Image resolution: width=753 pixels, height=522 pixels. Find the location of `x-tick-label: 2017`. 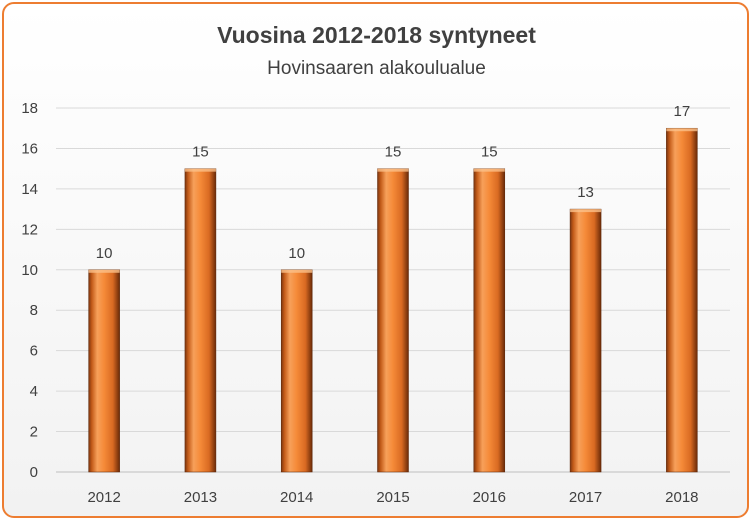

x-tick-label: 2017 is located at coordinates (585, 497).